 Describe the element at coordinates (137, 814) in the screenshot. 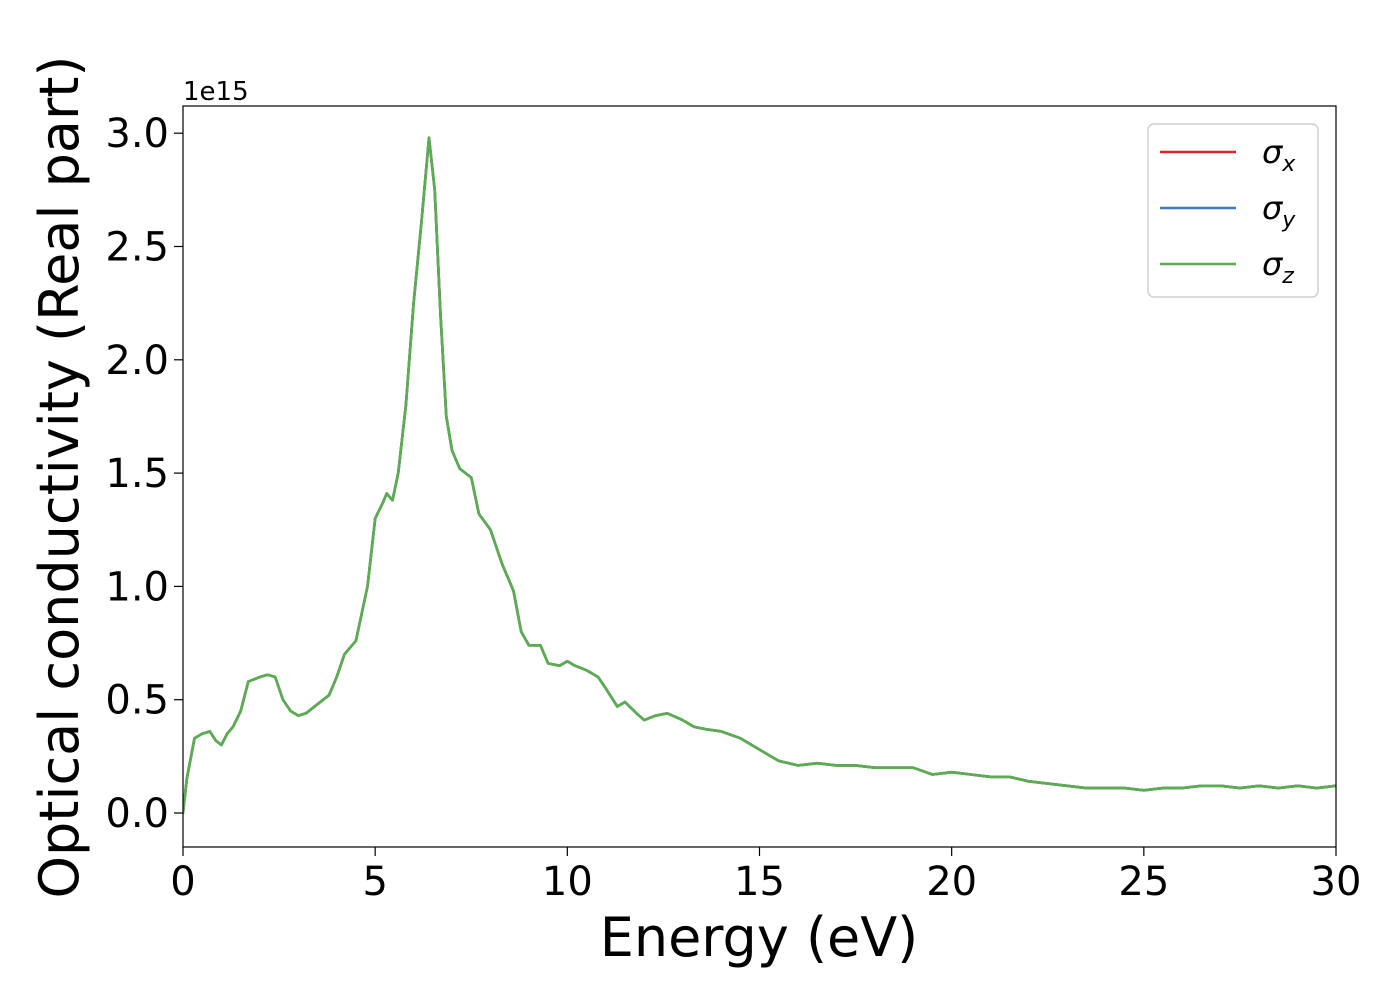

I see `y-tick-label: 0.0` at that location.